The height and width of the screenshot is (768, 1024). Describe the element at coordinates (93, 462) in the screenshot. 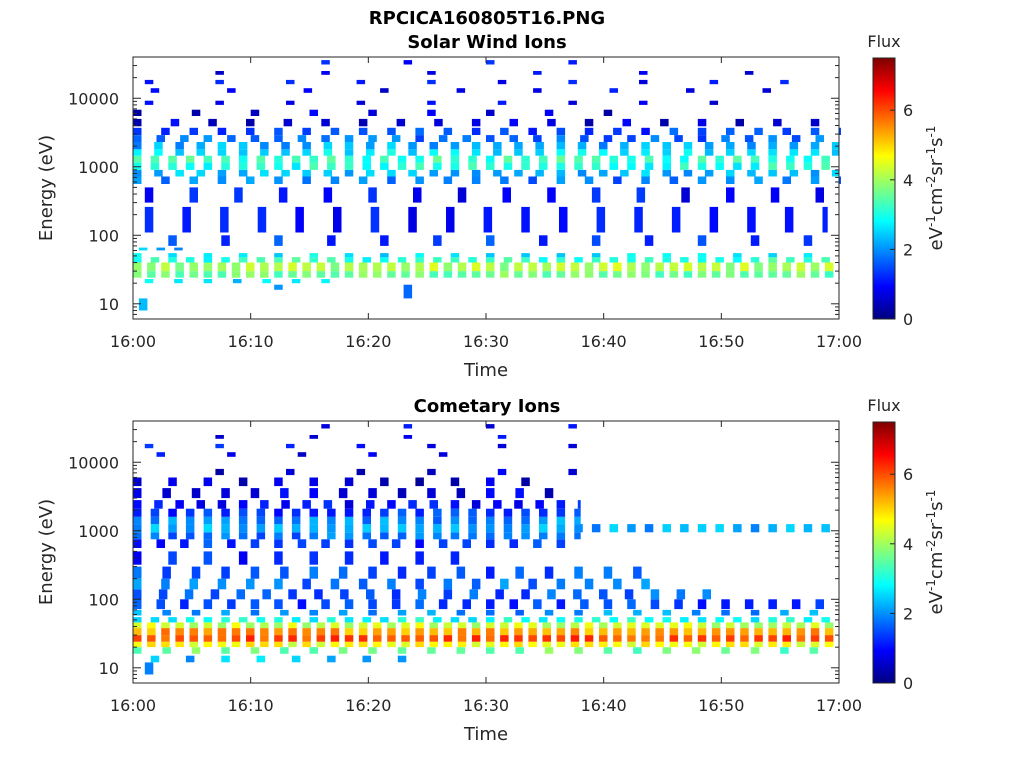

I see `y-tick-label: 10000` at that location.